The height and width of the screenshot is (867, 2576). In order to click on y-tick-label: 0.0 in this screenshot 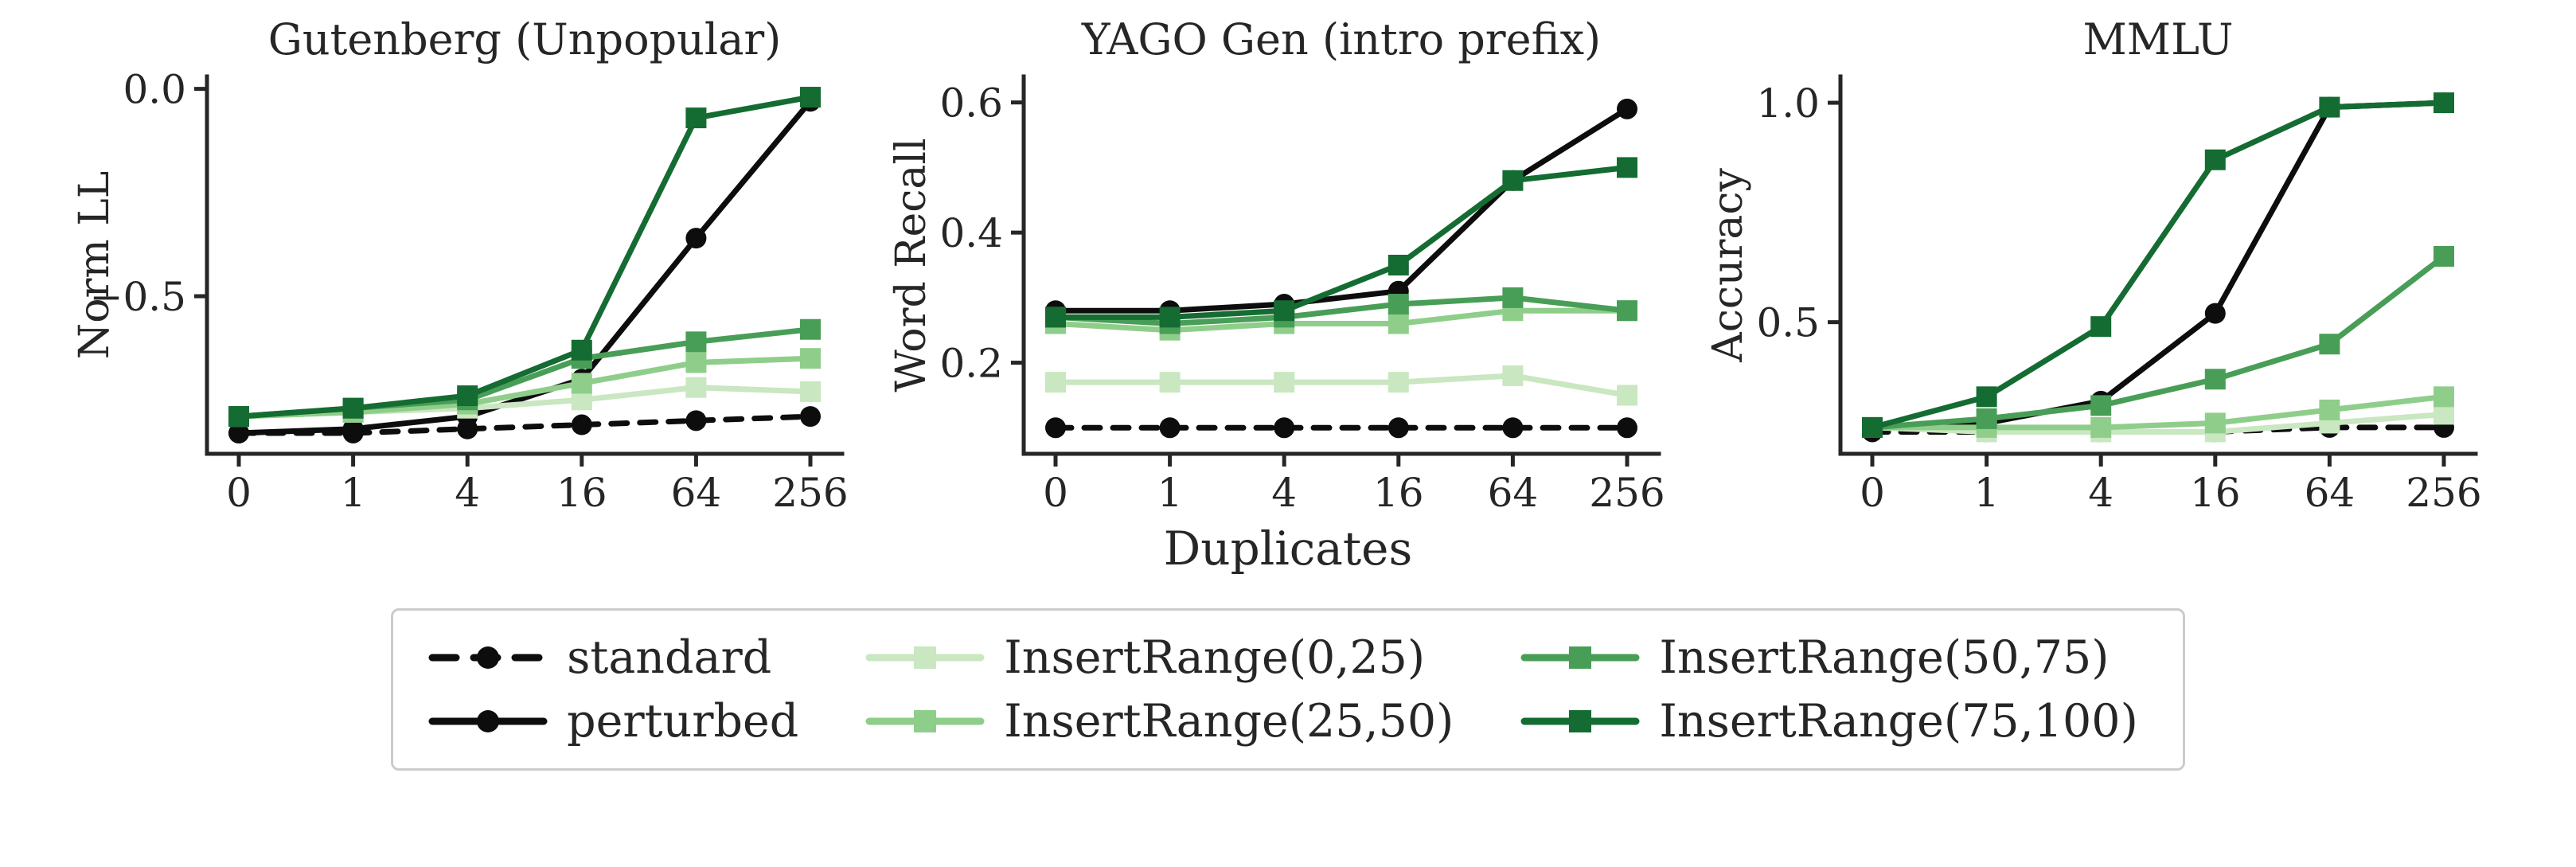, I will do `click(154, 90)`.